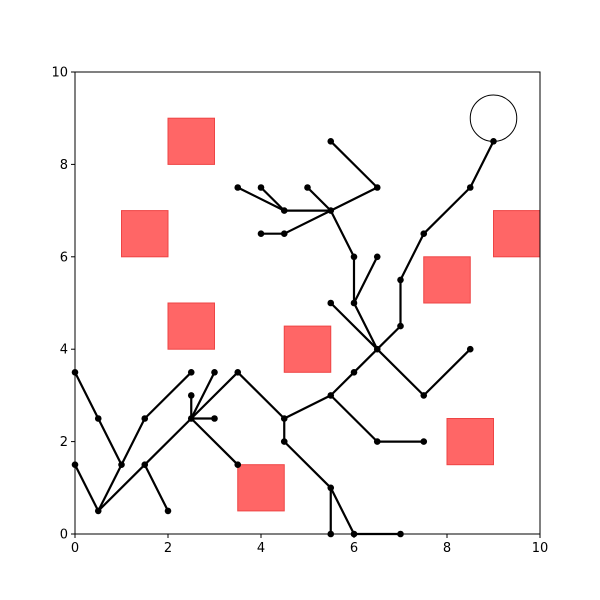  I want to click on y-tick-label: 6, so click(64, 257).